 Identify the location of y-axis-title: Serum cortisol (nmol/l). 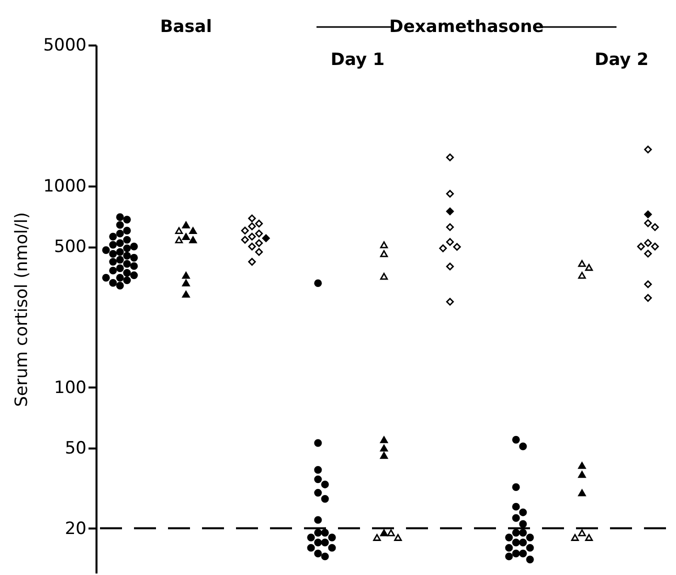
(22, 309).